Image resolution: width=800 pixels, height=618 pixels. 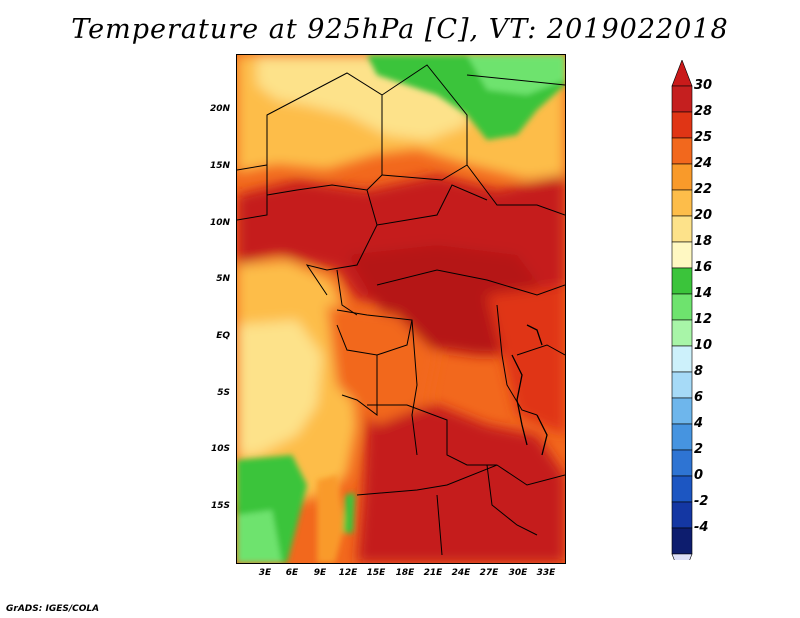 I want to click on lat-label: 15S, so click(x=220, y=506).